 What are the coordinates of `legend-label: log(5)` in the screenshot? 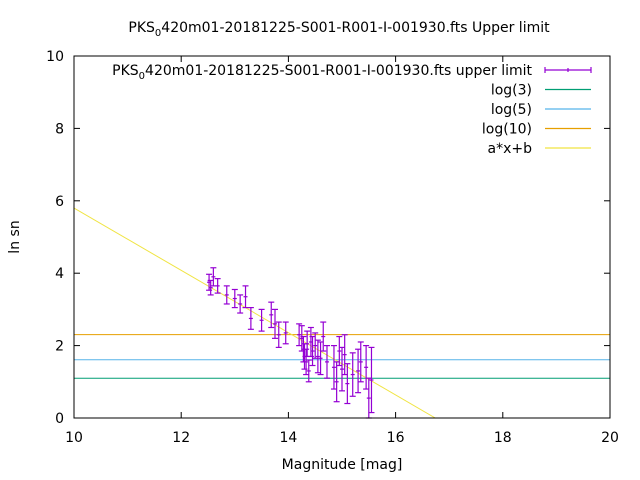 It's located at (511, 110).